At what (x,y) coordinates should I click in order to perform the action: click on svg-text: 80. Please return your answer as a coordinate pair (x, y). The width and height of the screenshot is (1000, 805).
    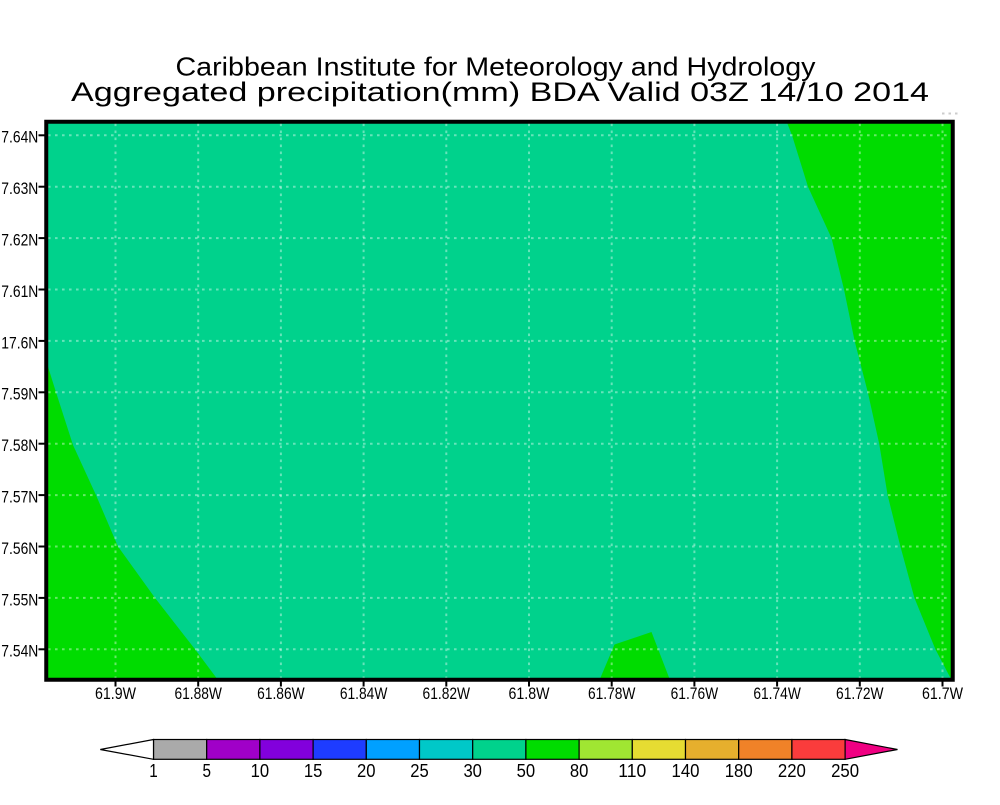
    Looking at the image, I should click on (579, 771).